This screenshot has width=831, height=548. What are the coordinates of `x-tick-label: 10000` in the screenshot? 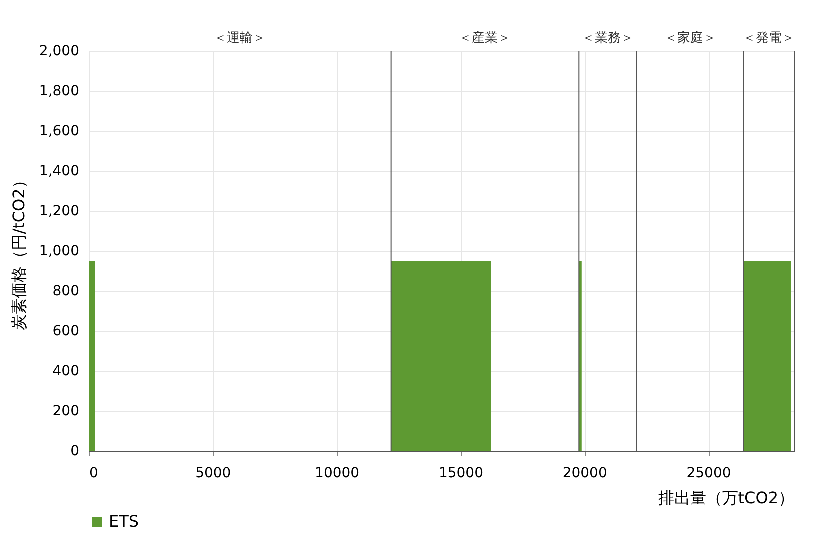 It's located at (337, 474).